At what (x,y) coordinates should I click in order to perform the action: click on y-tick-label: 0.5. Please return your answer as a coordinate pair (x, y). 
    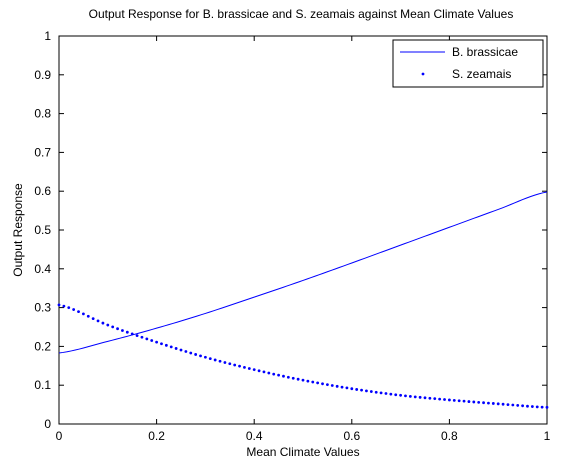
    Looking at the image, I should click on (42, 230).